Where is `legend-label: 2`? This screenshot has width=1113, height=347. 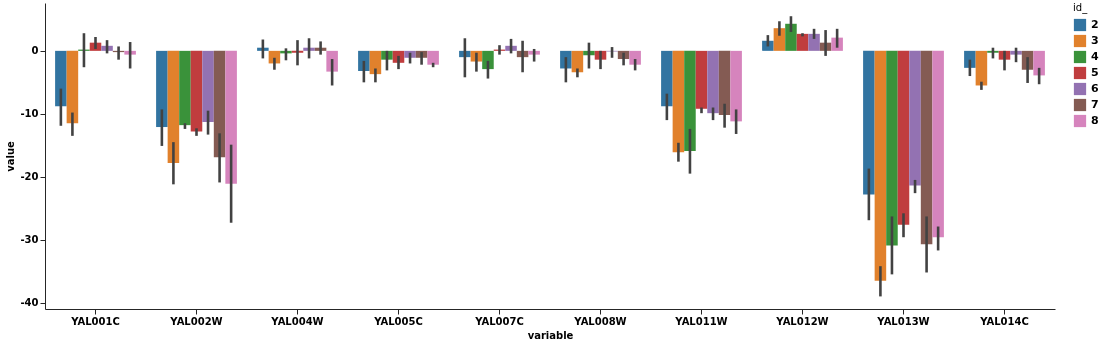
legend-label: 2 is located at coordinates (1095, 24).